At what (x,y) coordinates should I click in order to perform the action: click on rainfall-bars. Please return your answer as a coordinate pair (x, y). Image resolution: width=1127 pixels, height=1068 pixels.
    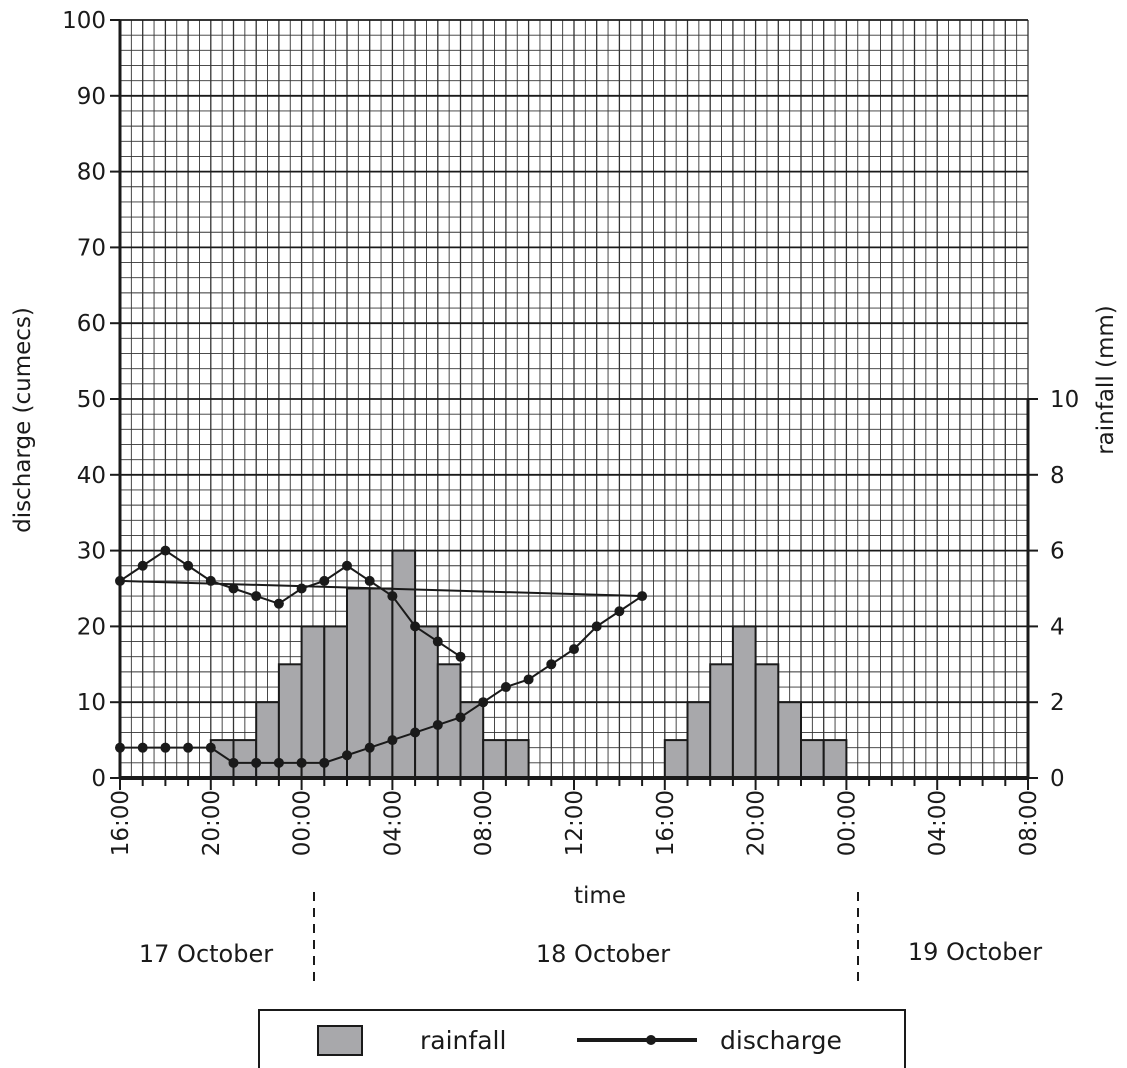
    Looking at the image, I should click on (528, 664).